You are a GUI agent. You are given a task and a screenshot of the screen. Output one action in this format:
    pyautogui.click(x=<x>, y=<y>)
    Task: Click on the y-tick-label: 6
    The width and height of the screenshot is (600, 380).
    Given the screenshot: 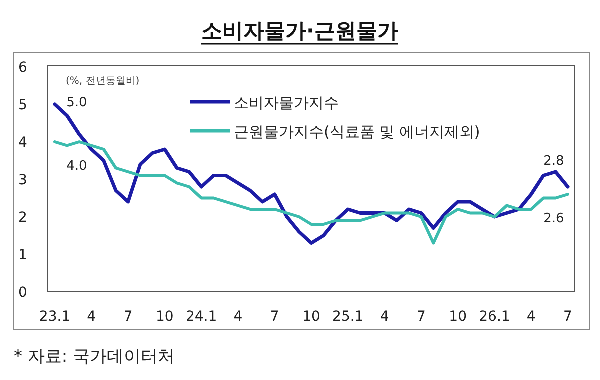 What is the action you would take?
    pyautogui.click(x=23, y=68)
    